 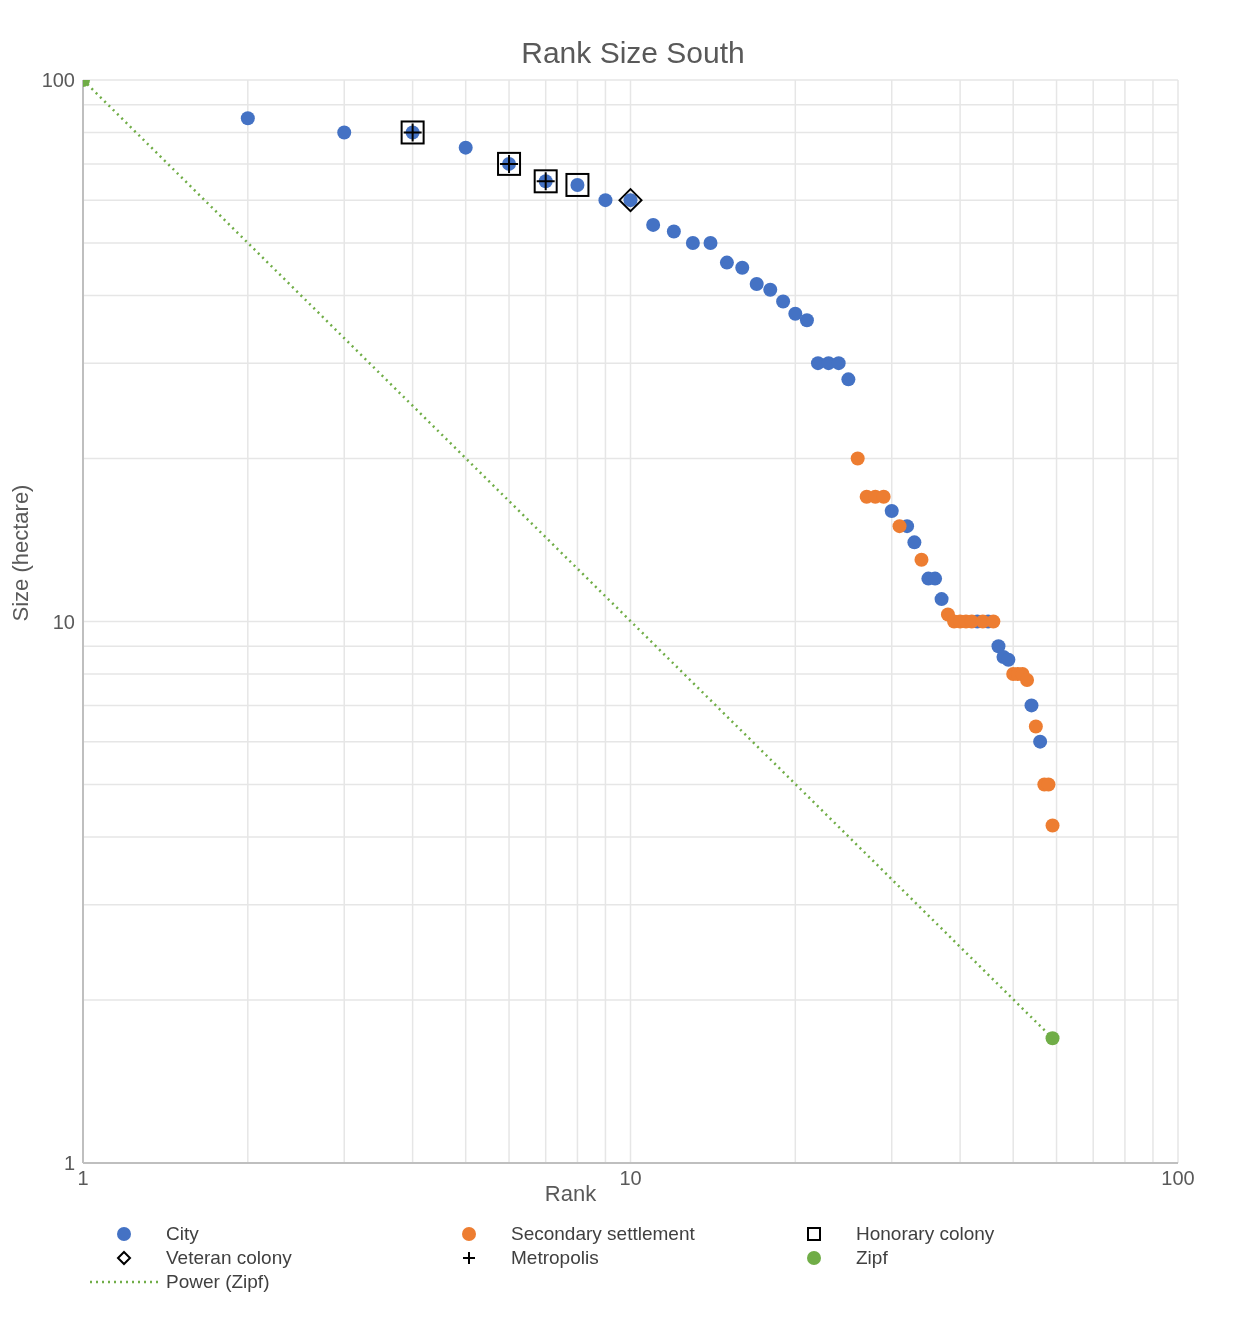 What do you see at coordinates (1178, 1178) in the screenshot?
I see `x-tick-label: 100` at bounding box center [1178, 1178].